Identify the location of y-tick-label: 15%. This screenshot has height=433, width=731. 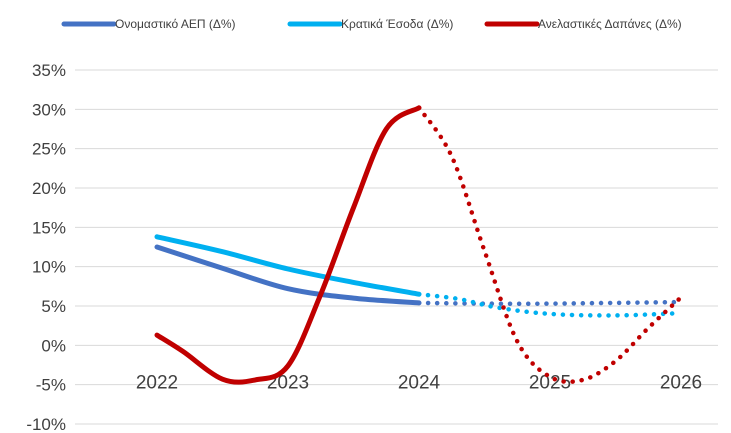
(49, 227).